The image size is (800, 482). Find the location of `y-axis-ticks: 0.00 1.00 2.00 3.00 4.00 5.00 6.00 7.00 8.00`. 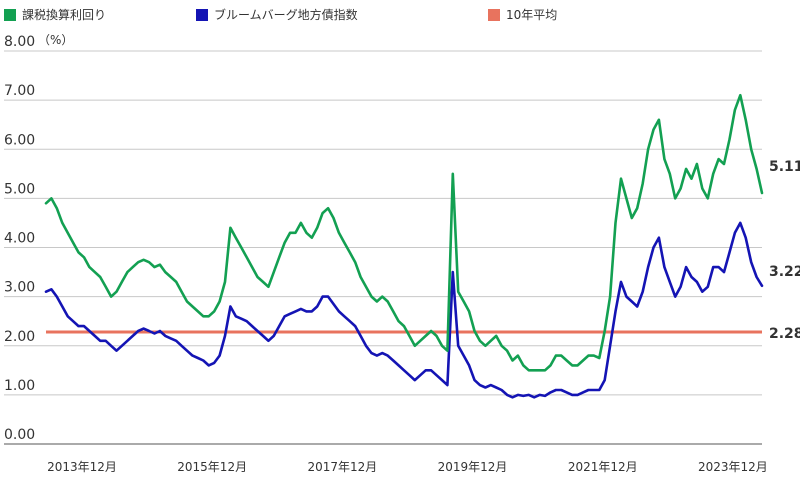

y-axis-ticks: 0.00 1.00 2.00 3.00 4.00 5.00 6.00 7.00 8.00 is located at coordinates (19, 238).